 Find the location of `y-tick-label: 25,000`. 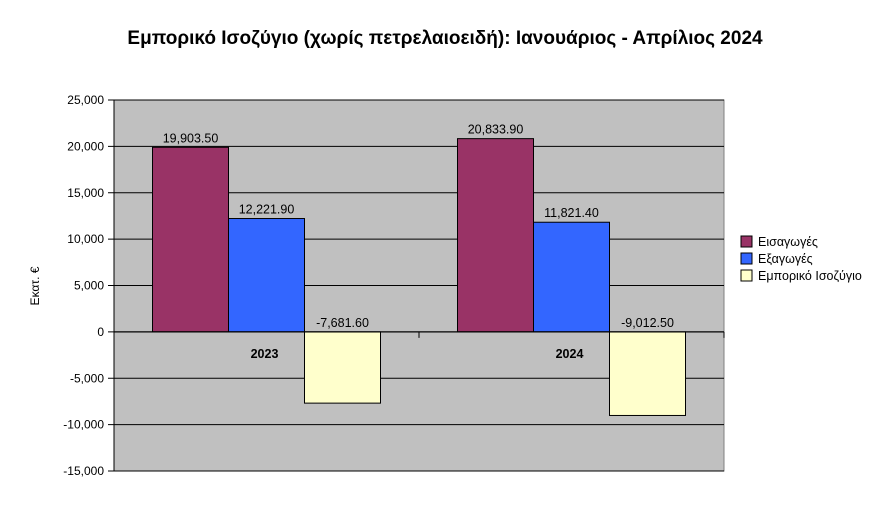

y-tick-label: 25,000 is located at coordinates (85, 100).